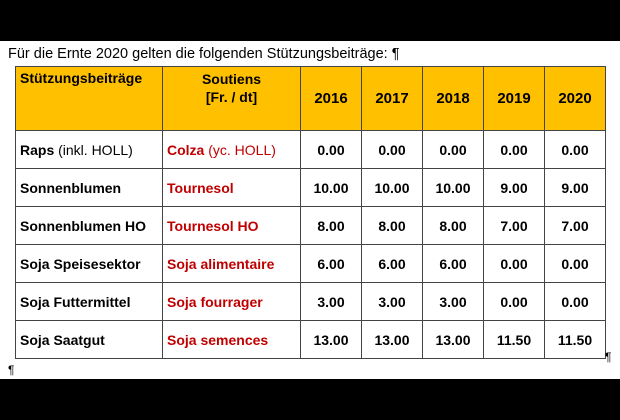 Image resolution: width=620 pixels, height=420 pixels. Describe the element at coordinates (514, 98) in the screenshot. I see `header-year-cell: 2019` at that location.